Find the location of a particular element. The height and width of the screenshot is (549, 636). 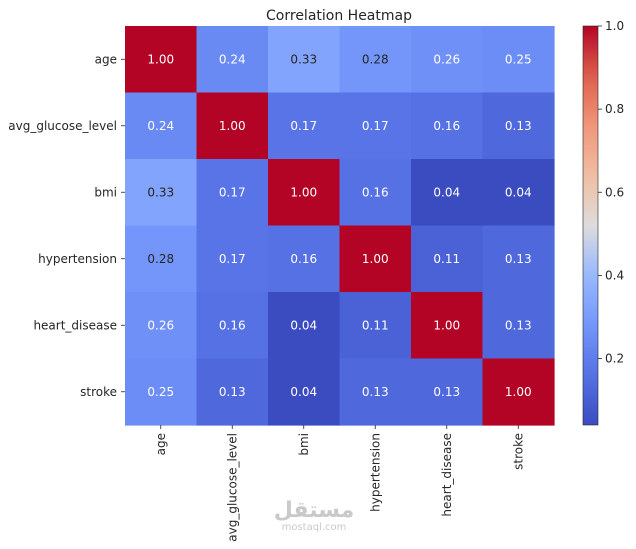

chart-title: Correlation Heatmap is located at coordinates (339, 16).